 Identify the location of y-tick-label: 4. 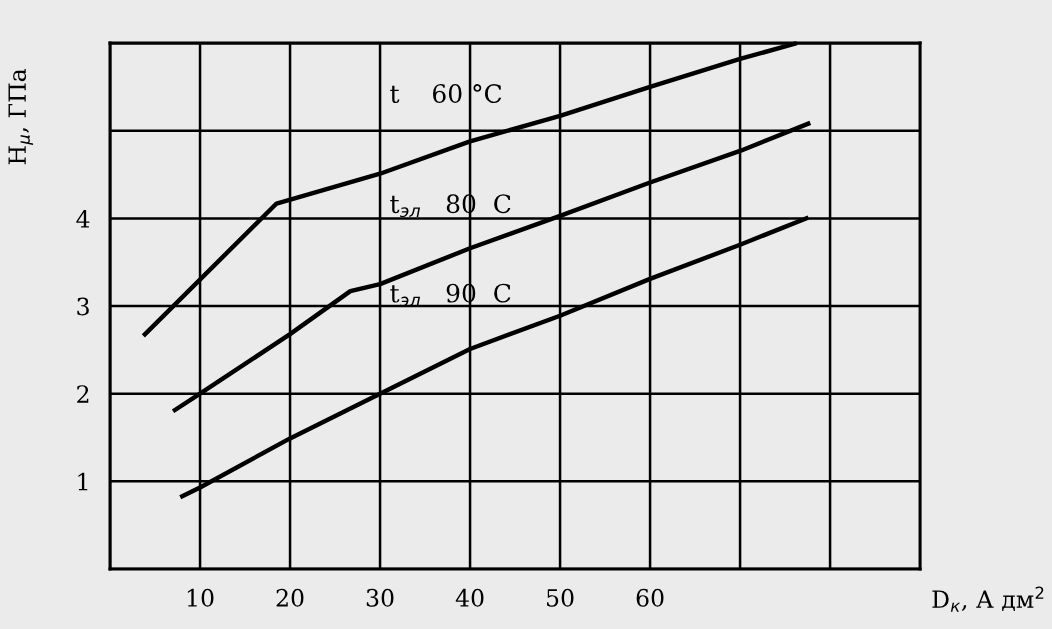
(83, 218).